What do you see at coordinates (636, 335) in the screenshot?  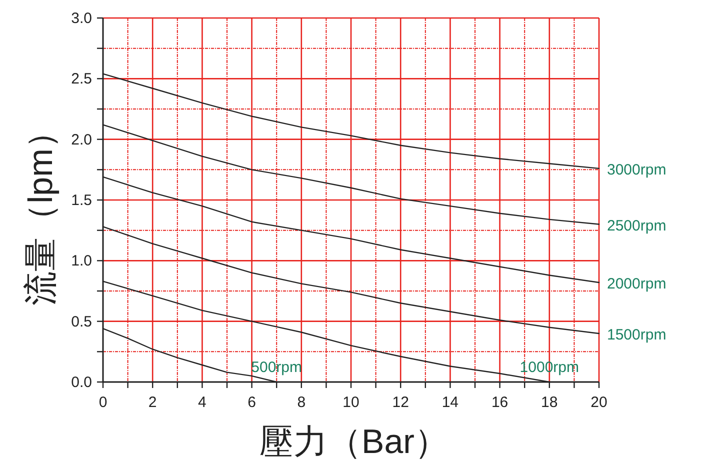 I see `series-label: 1500rpm` at bounding box center [636, 335].